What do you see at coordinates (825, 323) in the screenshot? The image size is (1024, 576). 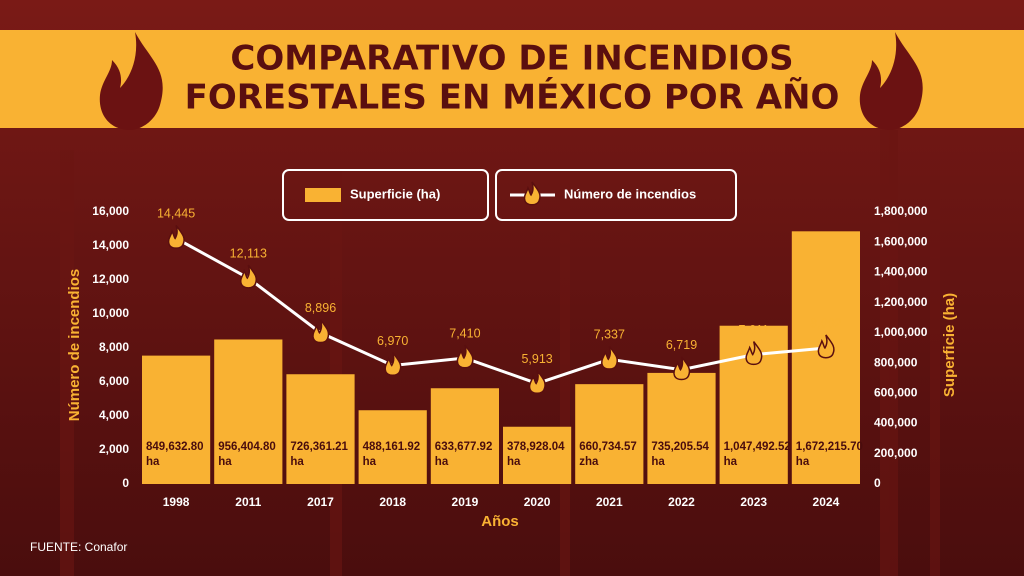 I see `line-value-label: 8,002` at bounding box center [825, 323].